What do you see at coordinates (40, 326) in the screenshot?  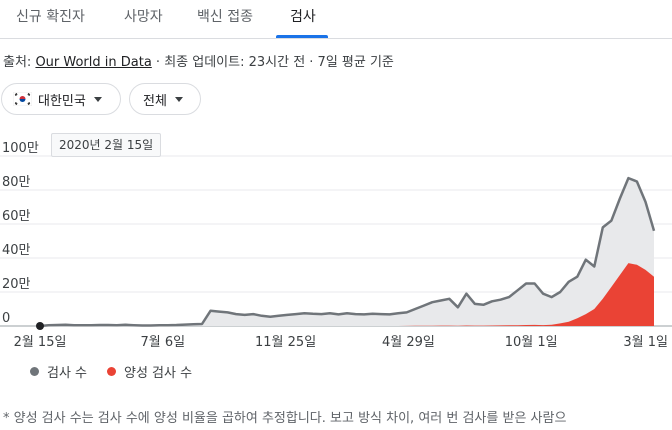 I see `hover-marker` at bounding box center [40, 326].